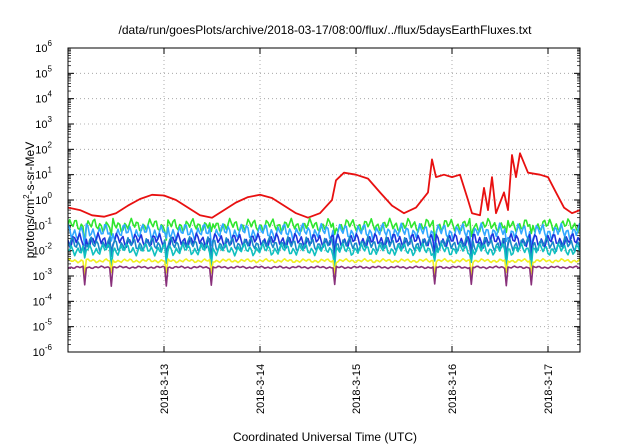  I want to click on y-tick-label: 10⁻⁴, so click(43, 300).